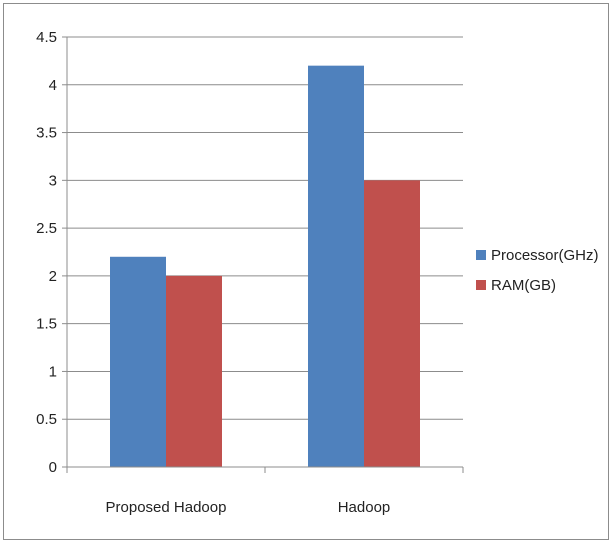  What do you see at coordinates (53, 276) in the screenshot?
I see `y-tick-label: 2` at bounding box center [53, 276].